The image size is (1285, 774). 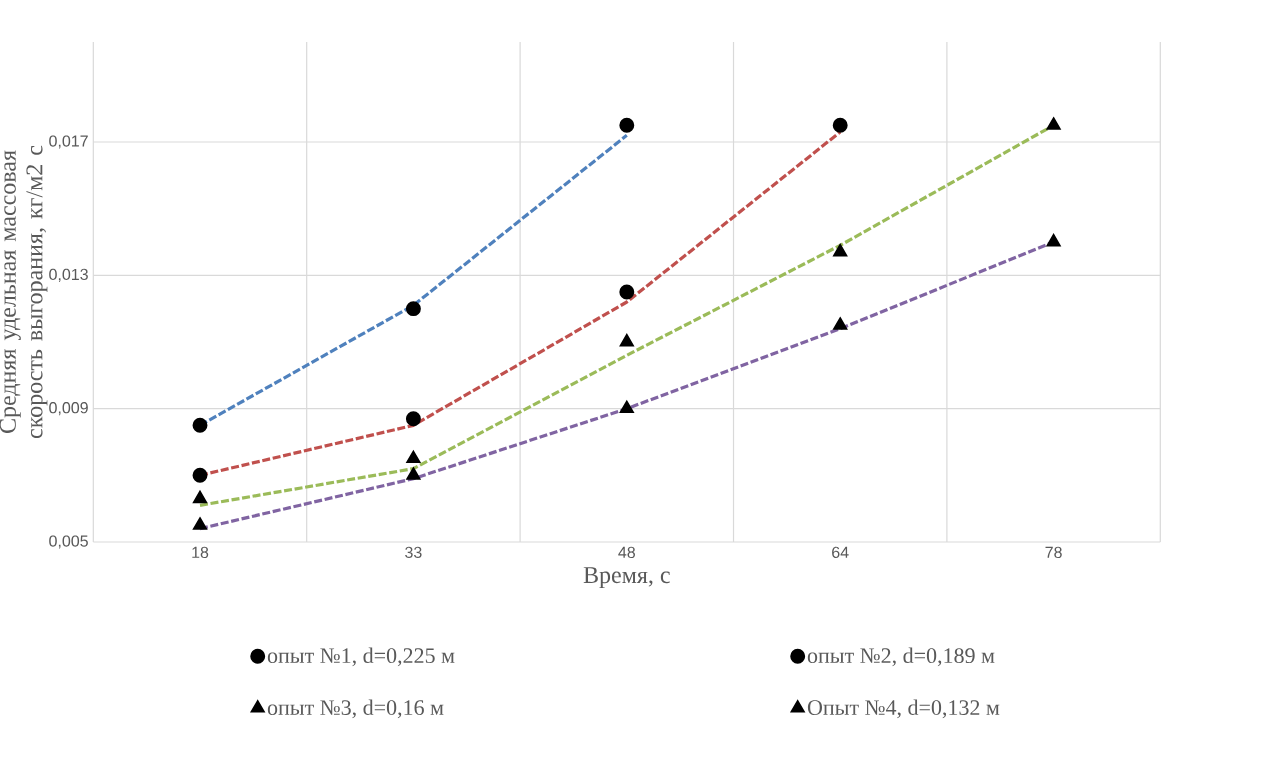 I want to click on legend-label: опыт №3, d=0,16 м, so click(x=355, y=709).